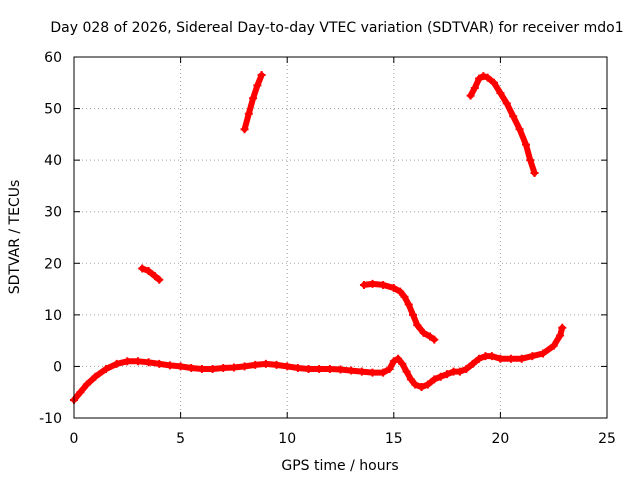 This screenshot has height=480, width=640. Describe the element at coordinates (394, 439) in the screenshot. I see `x-tick-label: 15` at that location.